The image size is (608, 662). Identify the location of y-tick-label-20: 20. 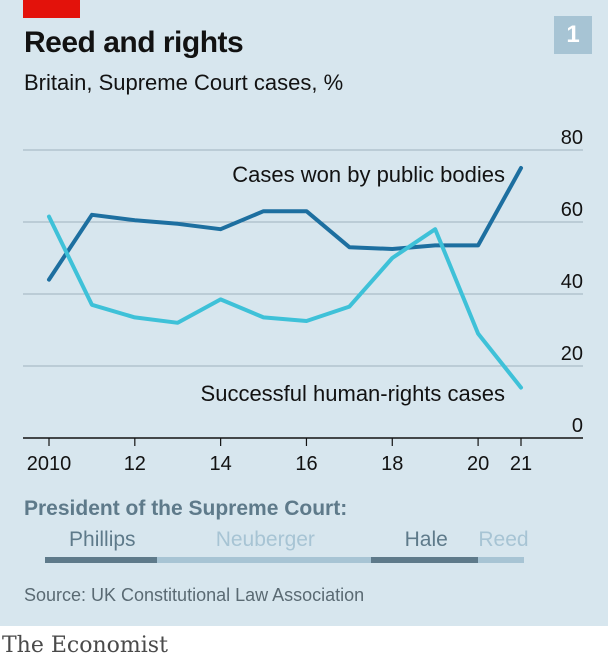
(572, 354).